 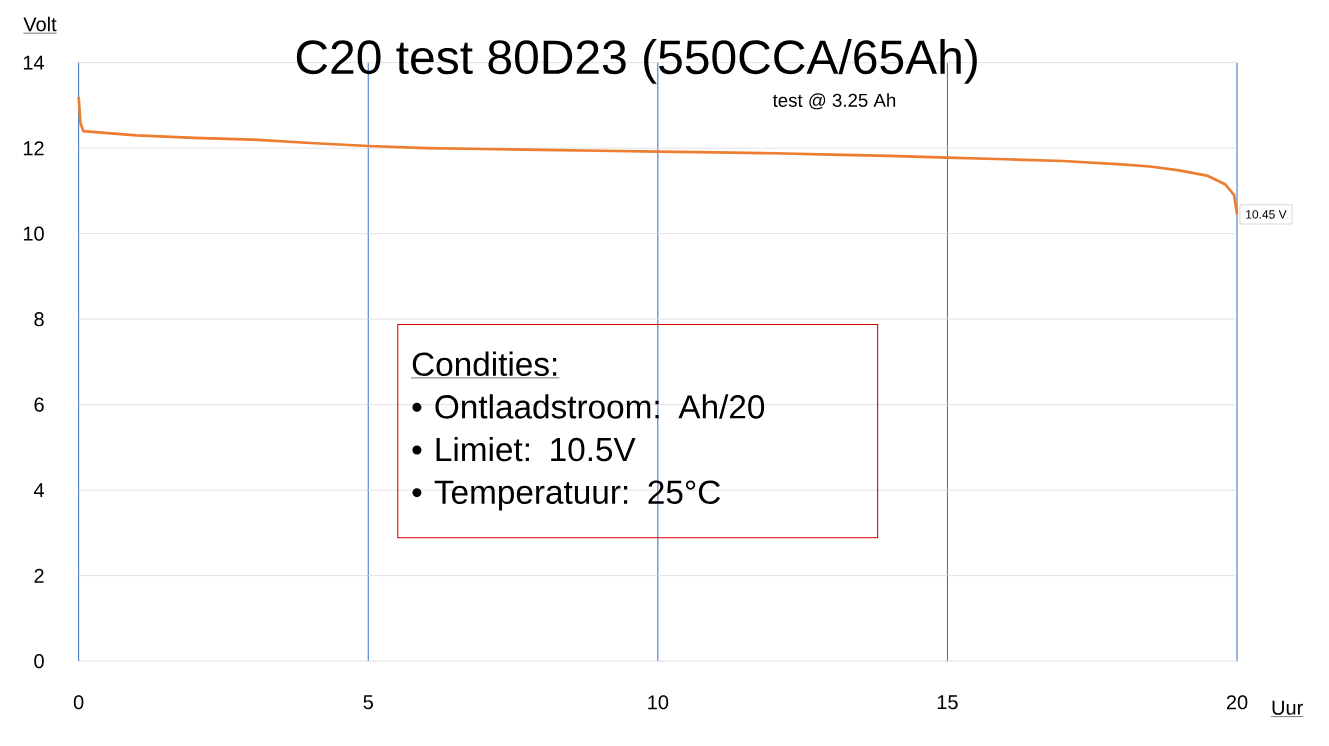 What do you see at coordinates (1237, 702) in the screenshot?
I see `x-tick-label: 20` at bounding box center [1237, 702].